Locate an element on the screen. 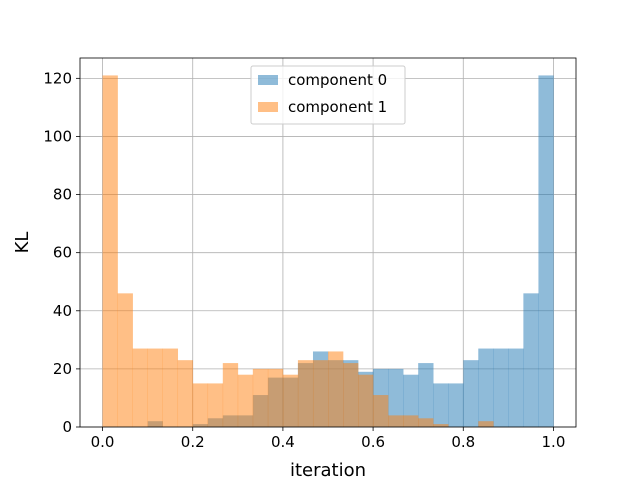 The image size is (640, 480). x-tick-label: 0.2 is located at coordinates (193, 442).